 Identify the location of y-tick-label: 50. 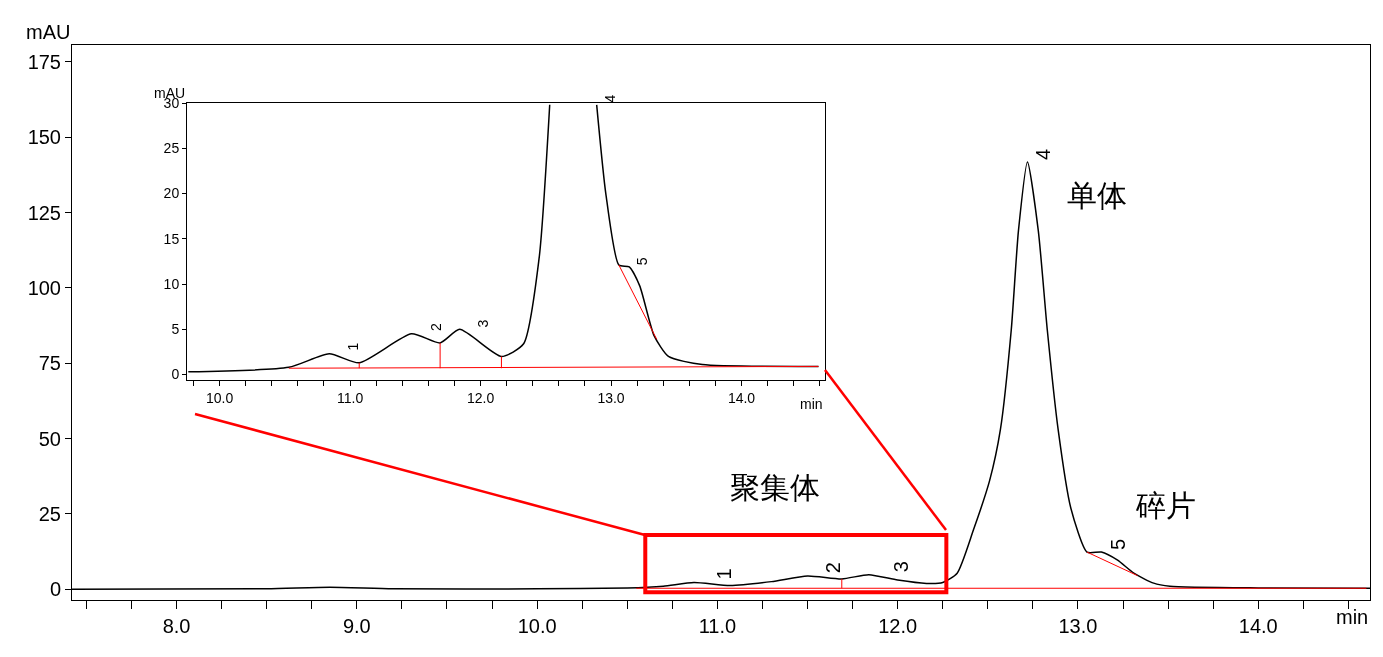
(49, 438).